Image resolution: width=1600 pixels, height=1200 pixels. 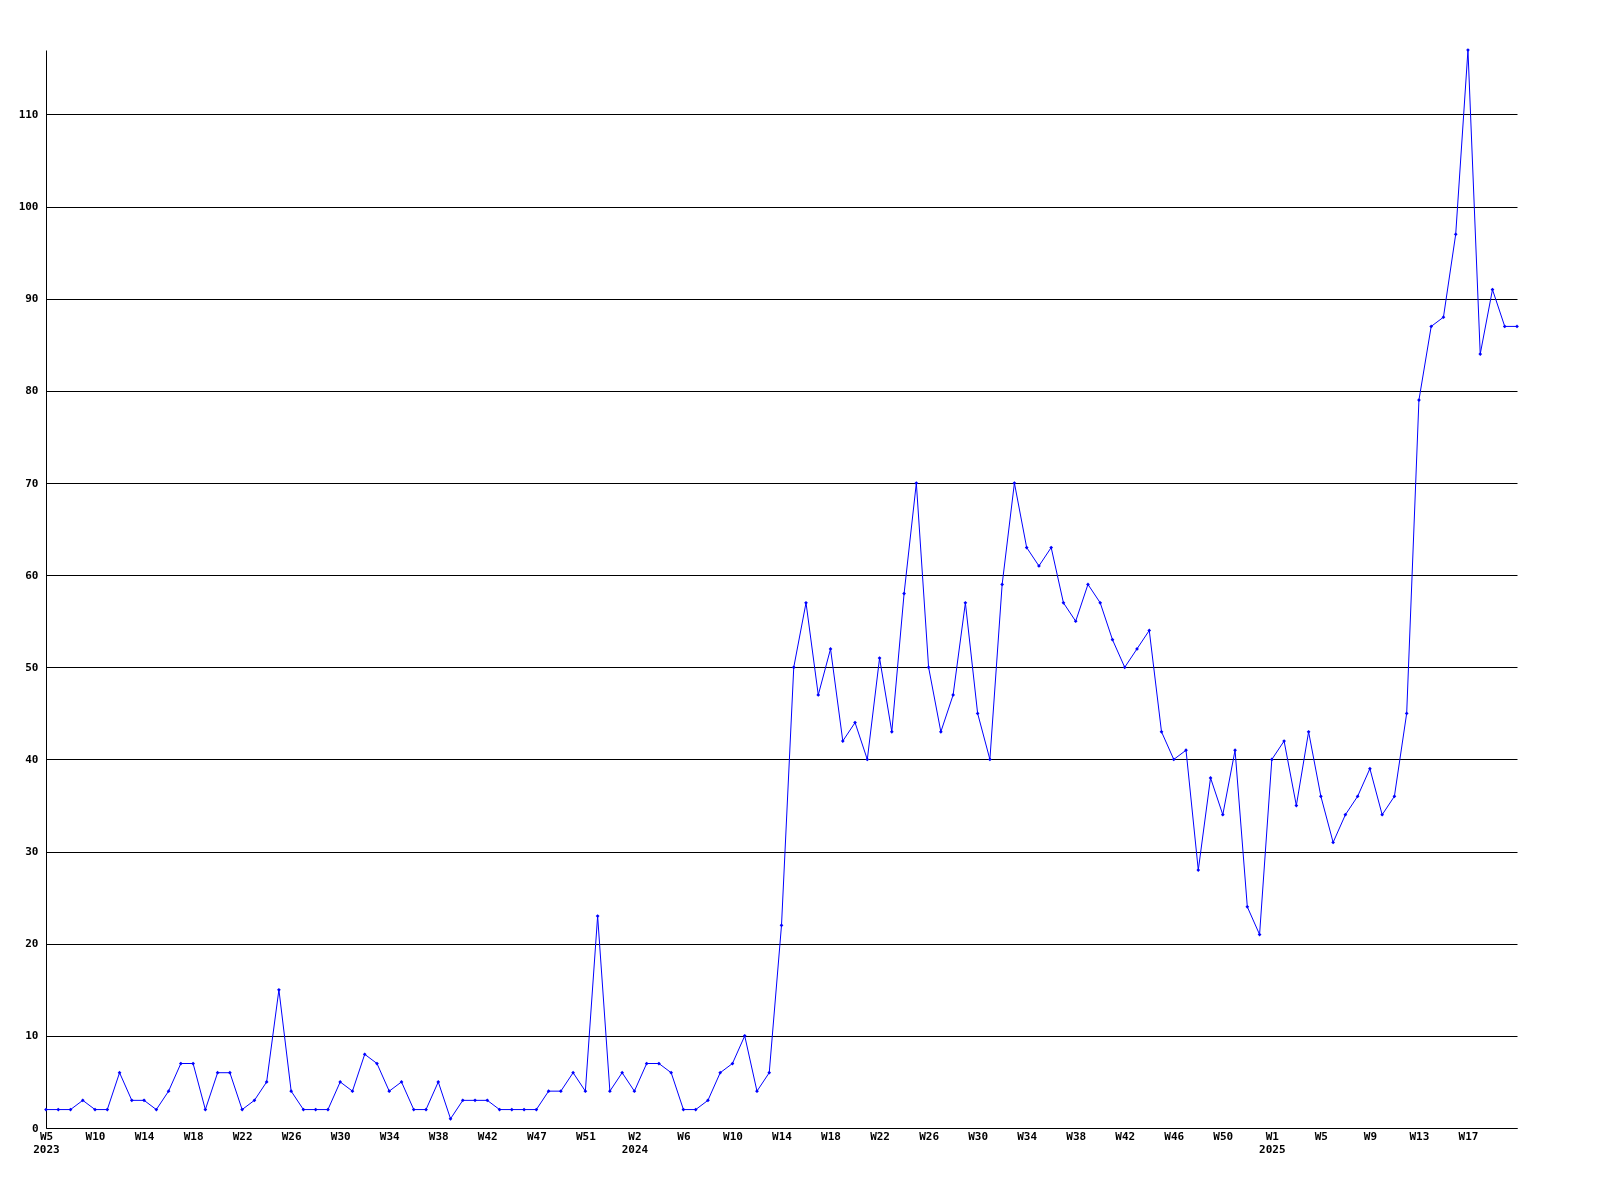 What do you see at coordinates (1174, 1136) in the screenshot?
I see `x-tick-label: W46` at bounding box center [1174, 1136].